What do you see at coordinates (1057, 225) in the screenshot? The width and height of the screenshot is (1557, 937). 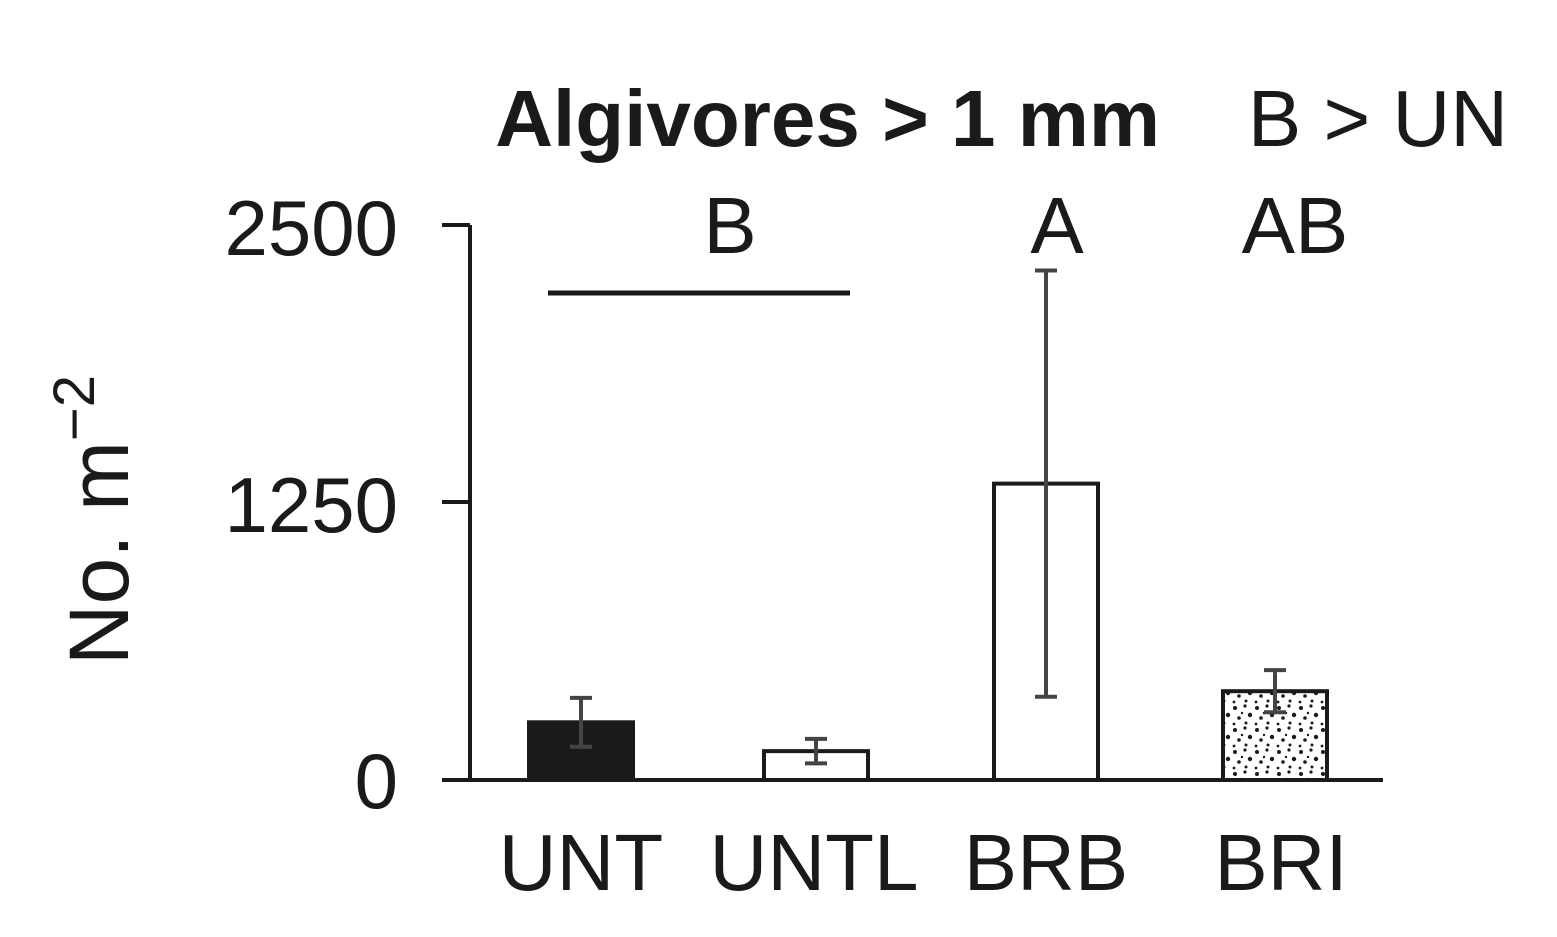 I see `group-letter-a: A` at bounding box center [1057, 225].